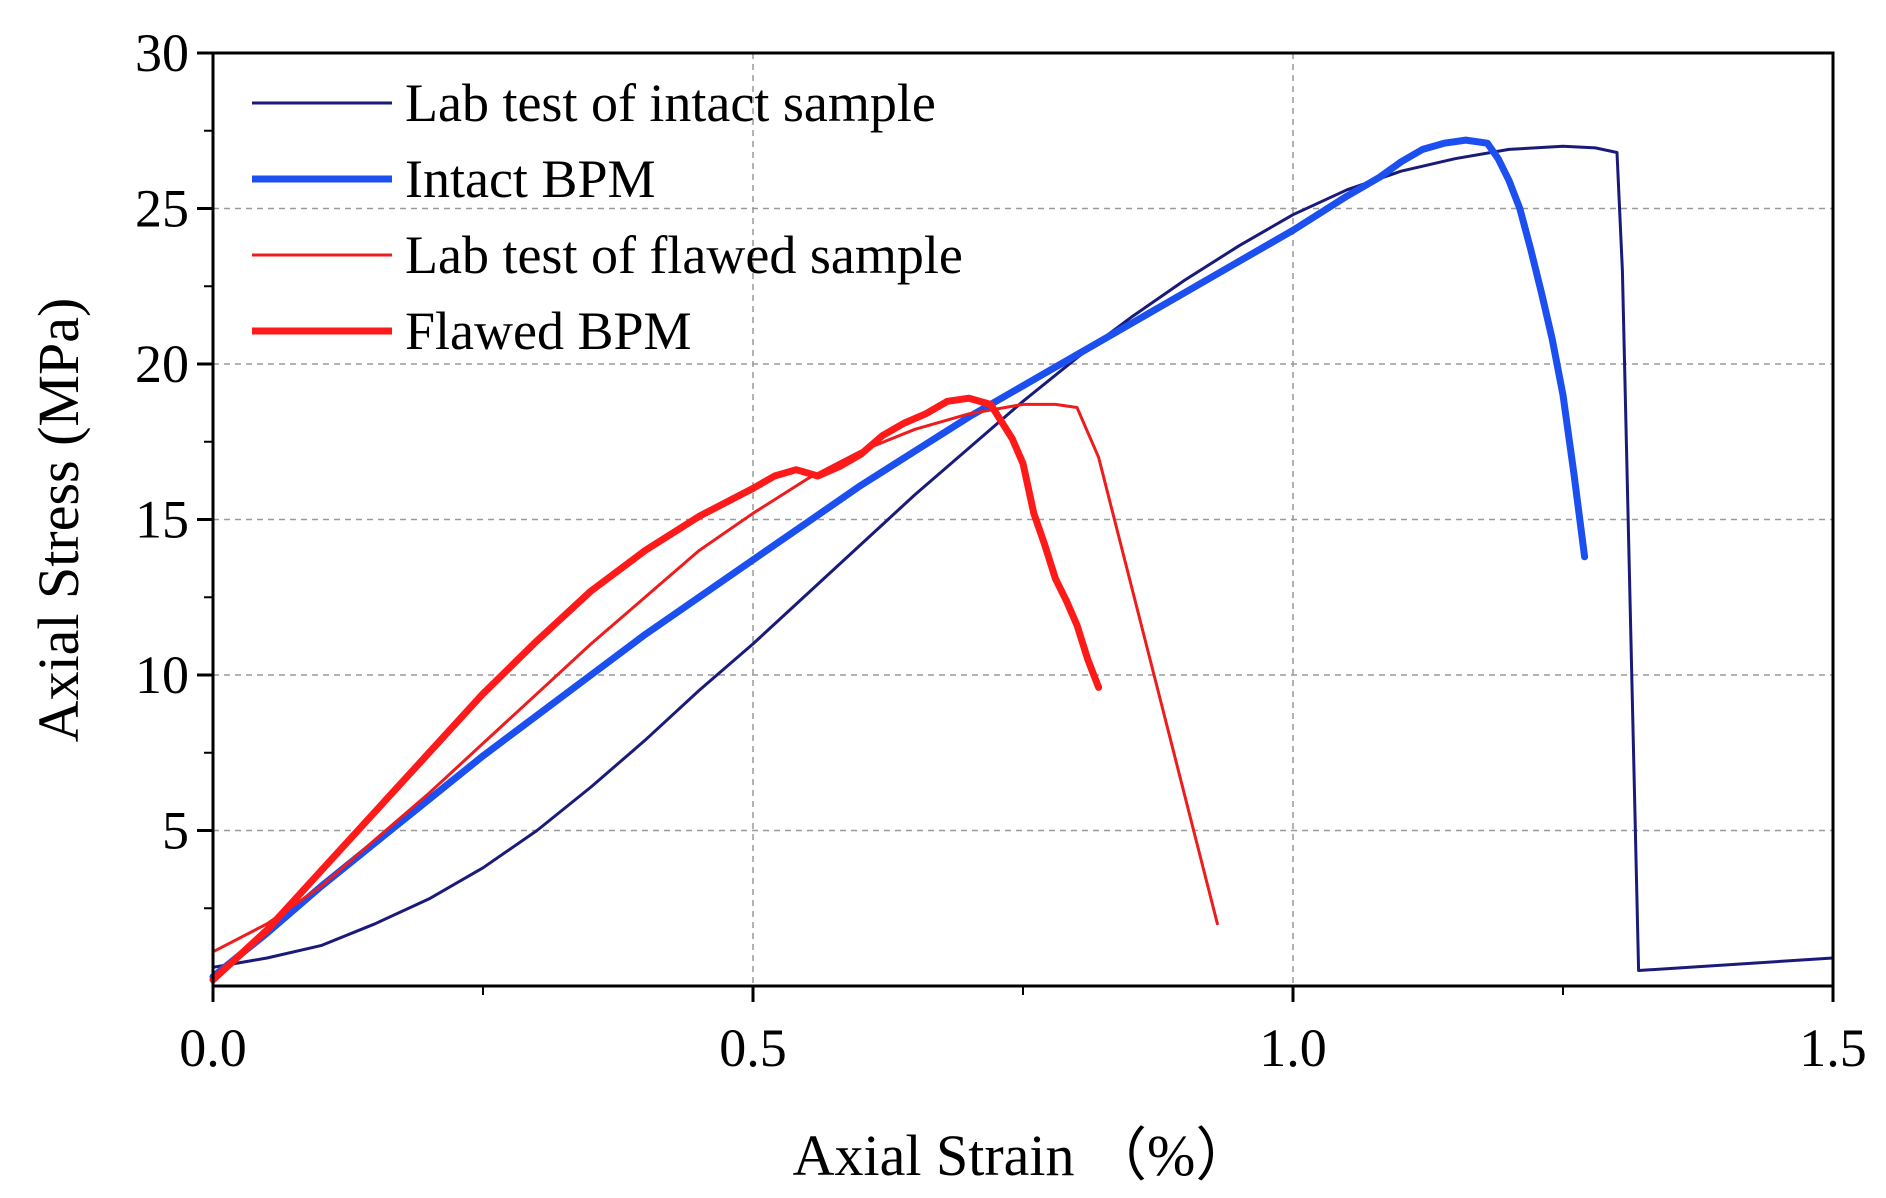 The image size is (1886, 1198). Describe the element at coordinates (530, 179) in the screenshot. I see `legend-label: Intact BPM` at that location.